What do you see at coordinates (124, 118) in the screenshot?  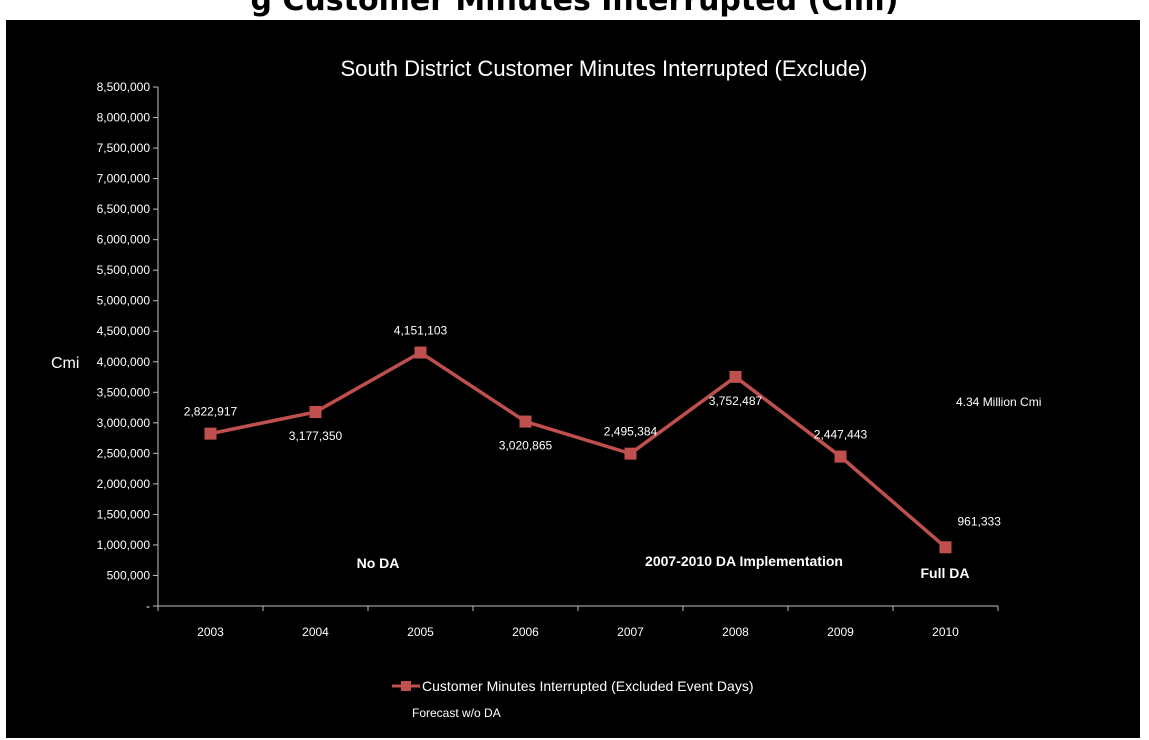 I see `y-tick-label: 8,000,000` at bounding box center [124, 118].